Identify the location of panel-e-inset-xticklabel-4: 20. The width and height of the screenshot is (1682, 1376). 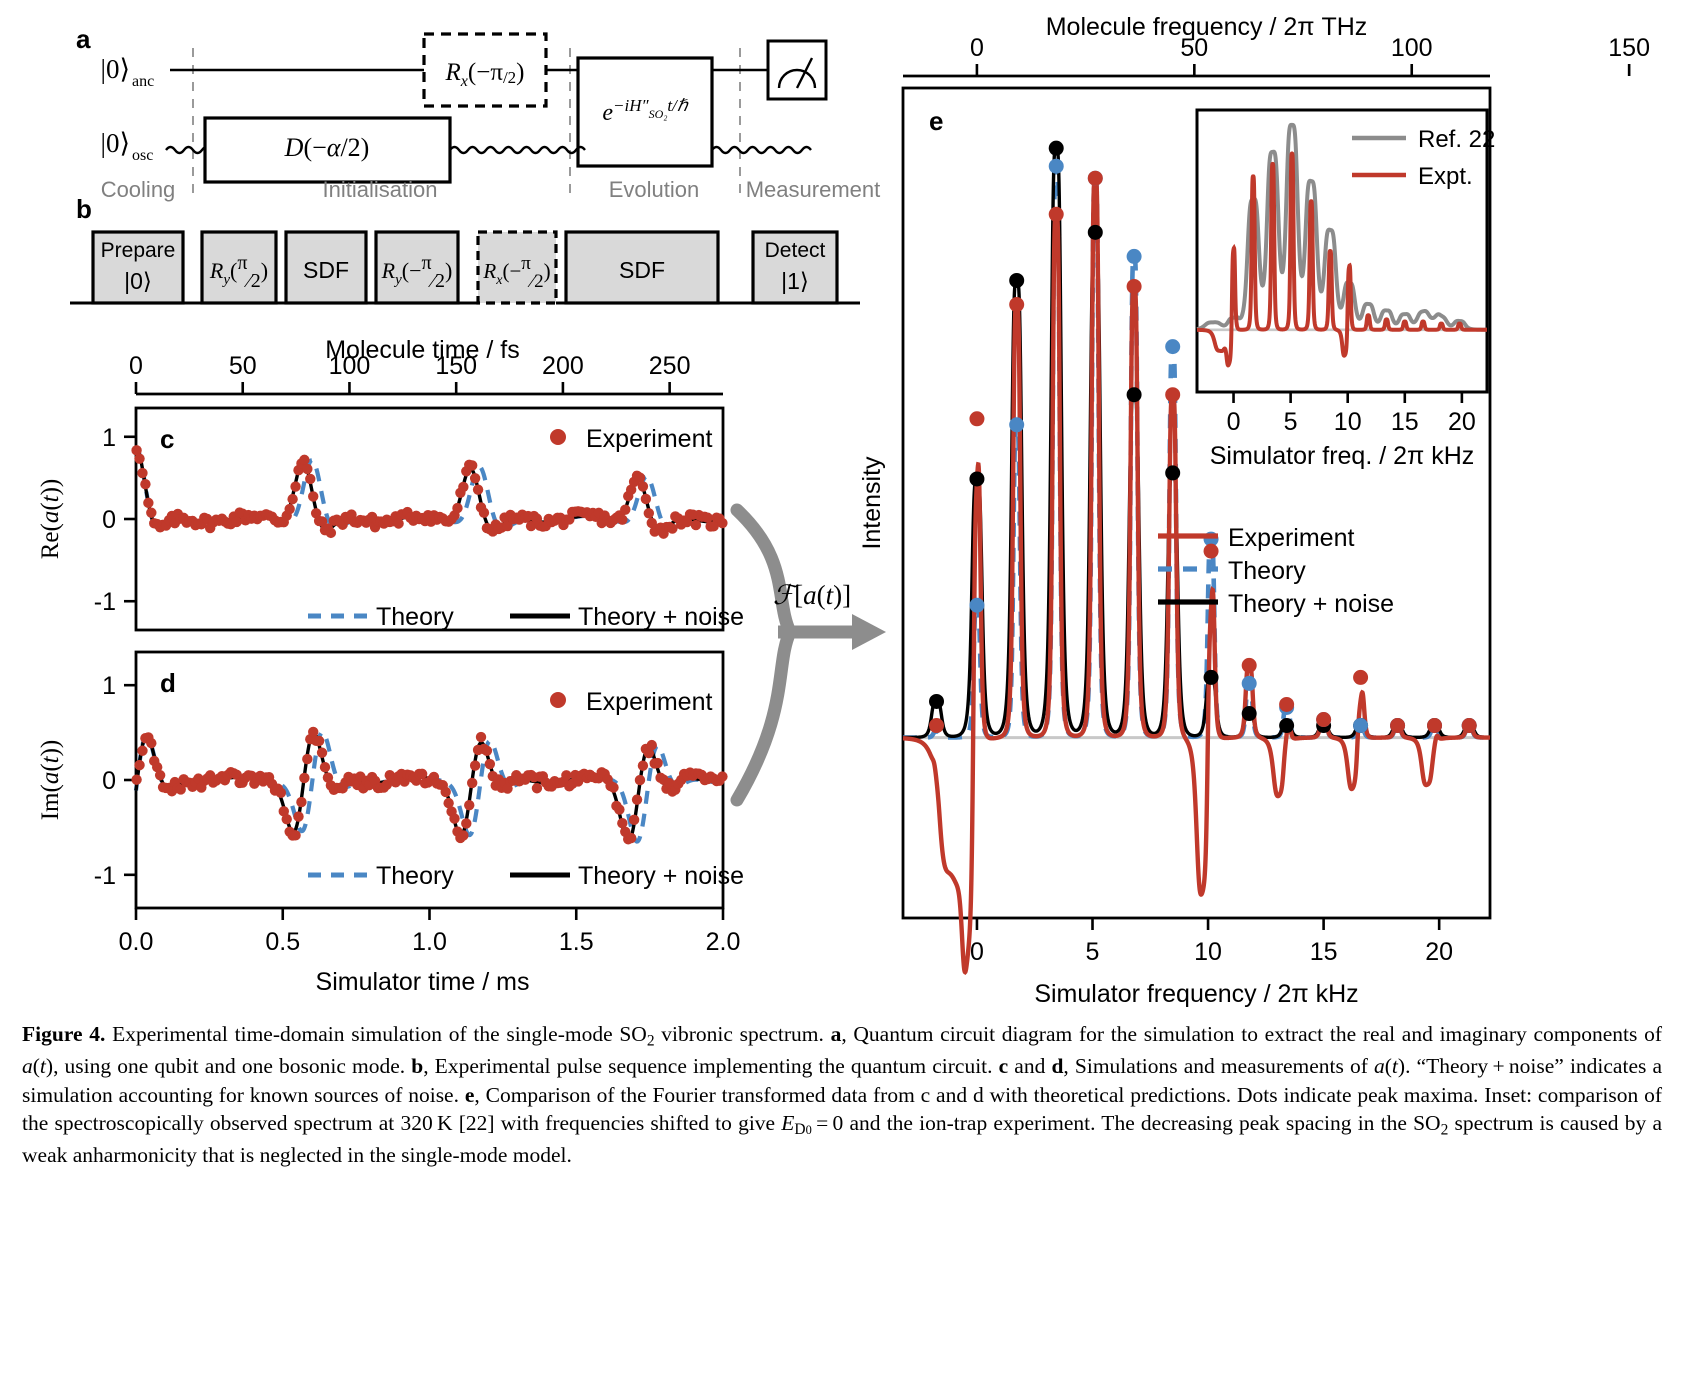
(1462, 422).